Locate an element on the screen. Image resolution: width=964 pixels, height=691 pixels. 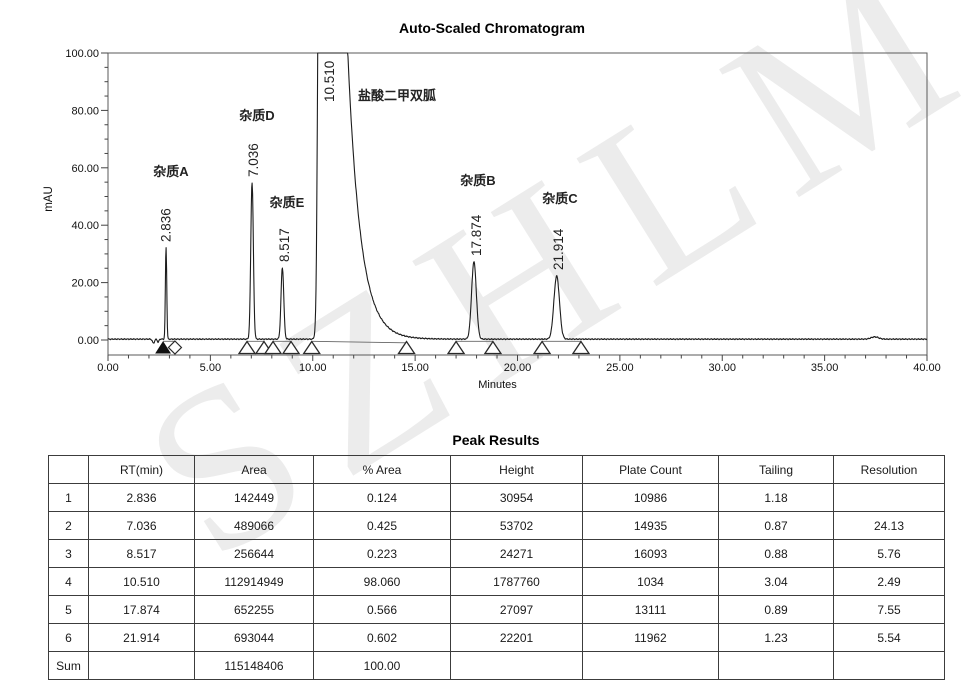
table-header-cell is located at coordinates (68, 469).